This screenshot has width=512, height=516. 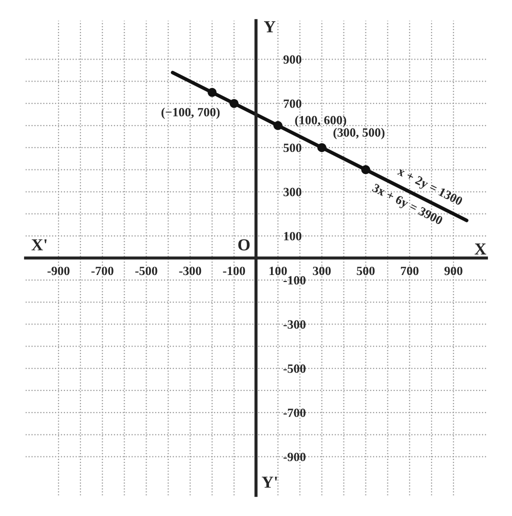 What do you see at coordinates (59, 271) in the screenshot?
I see `x-tick-label: -900` at bounding box center [59, 271].